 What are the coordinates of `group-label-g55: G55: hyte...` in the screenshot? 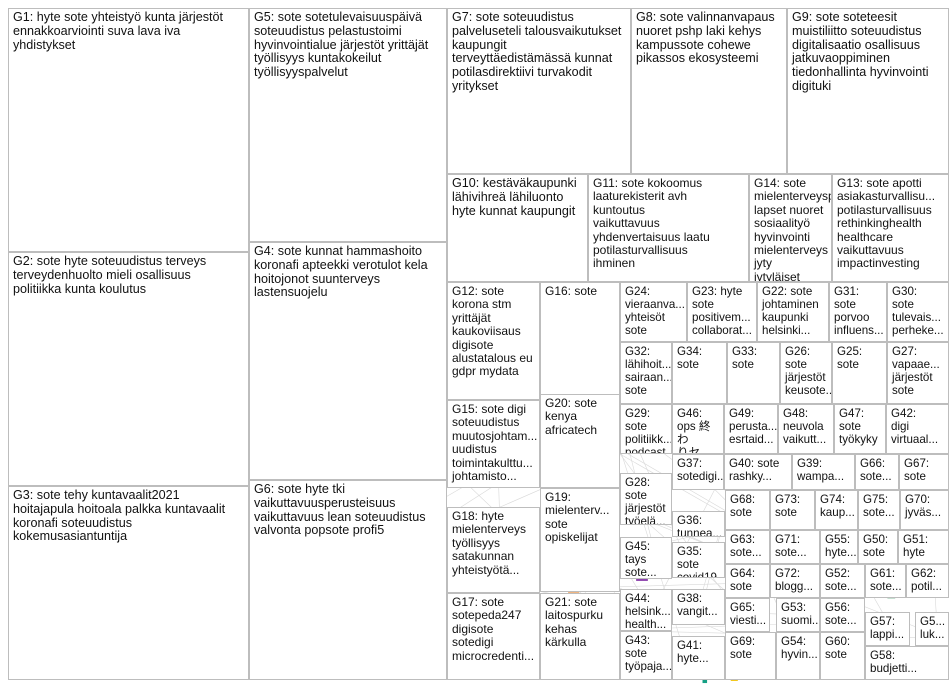 It's located at (841, 546).